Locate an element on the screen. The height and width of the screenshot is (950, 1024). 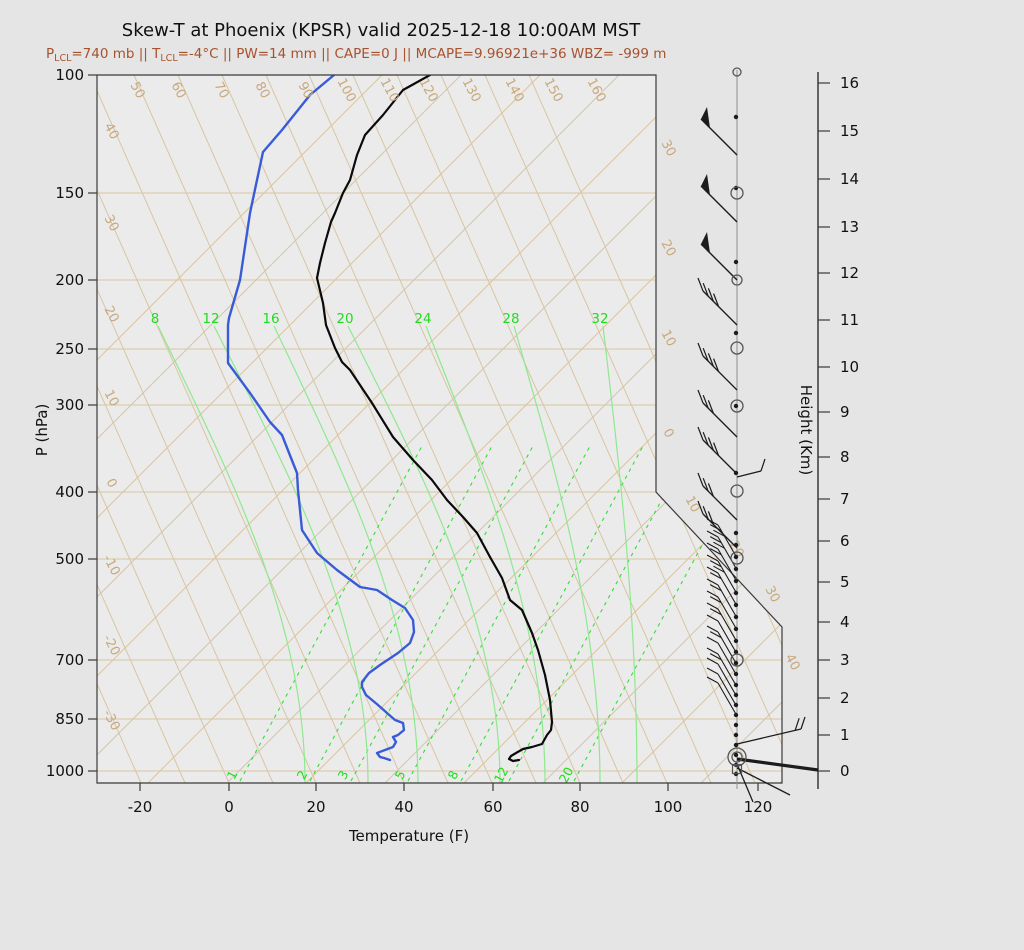
svg-text: 120 is located at coordinates (758, 807).